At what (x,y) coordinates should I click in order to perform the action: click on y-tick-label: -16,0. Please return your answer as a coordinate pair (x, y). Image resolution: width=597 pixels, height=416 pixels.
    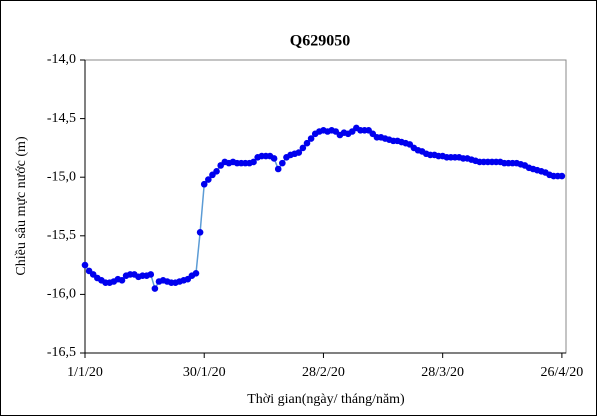
    Looking at the image, I should click on (61, 294).